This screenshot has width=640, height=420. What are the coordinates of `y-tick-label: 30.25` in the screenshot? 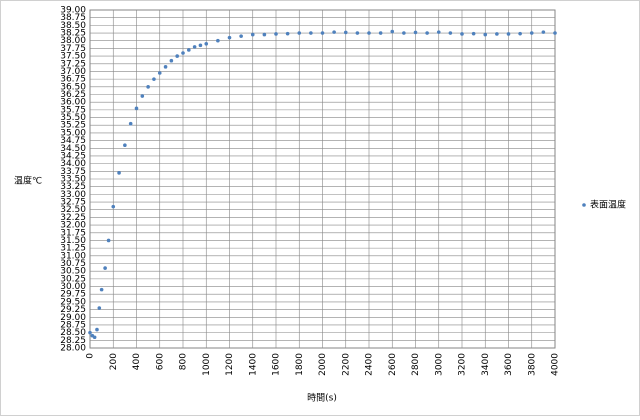 It's located at (73, 279).